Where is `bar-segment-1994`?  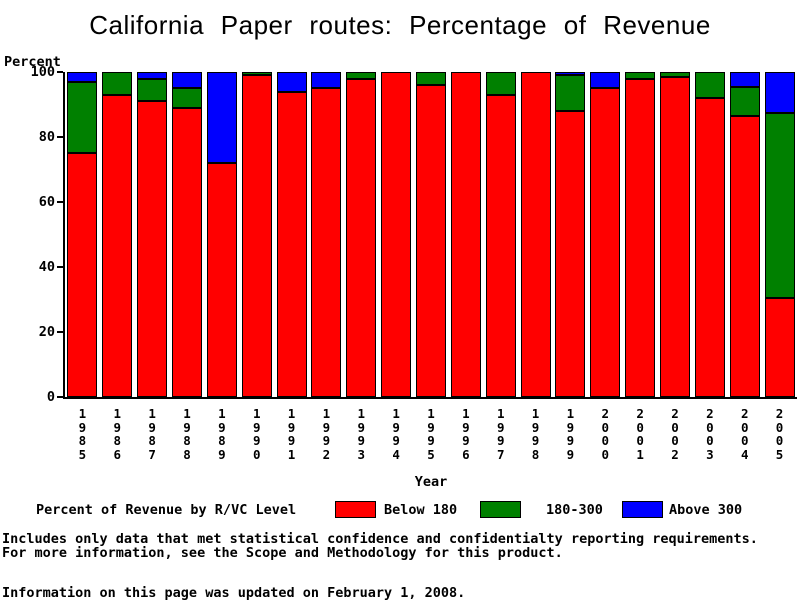 bar-segment-1994 is located at coordinates (396, 234).